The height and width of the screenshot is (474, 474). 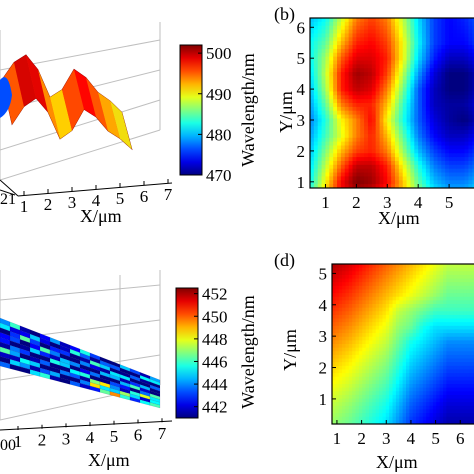 What do you see at coordinates (4, 199) in the screenshot?
I see `panel-a-y-tick: 2` at bounding box center [4, 199].